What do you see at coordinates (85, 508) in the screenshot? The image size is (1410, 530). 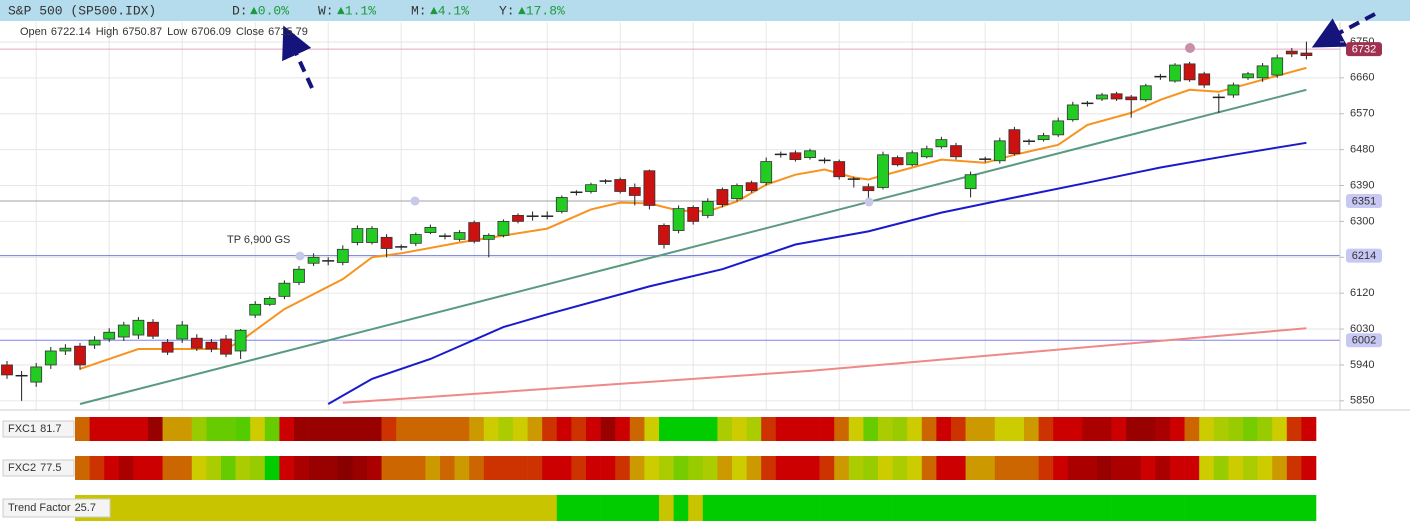 I see `indicator-value: 25.7` at bounding box center [85, 508].